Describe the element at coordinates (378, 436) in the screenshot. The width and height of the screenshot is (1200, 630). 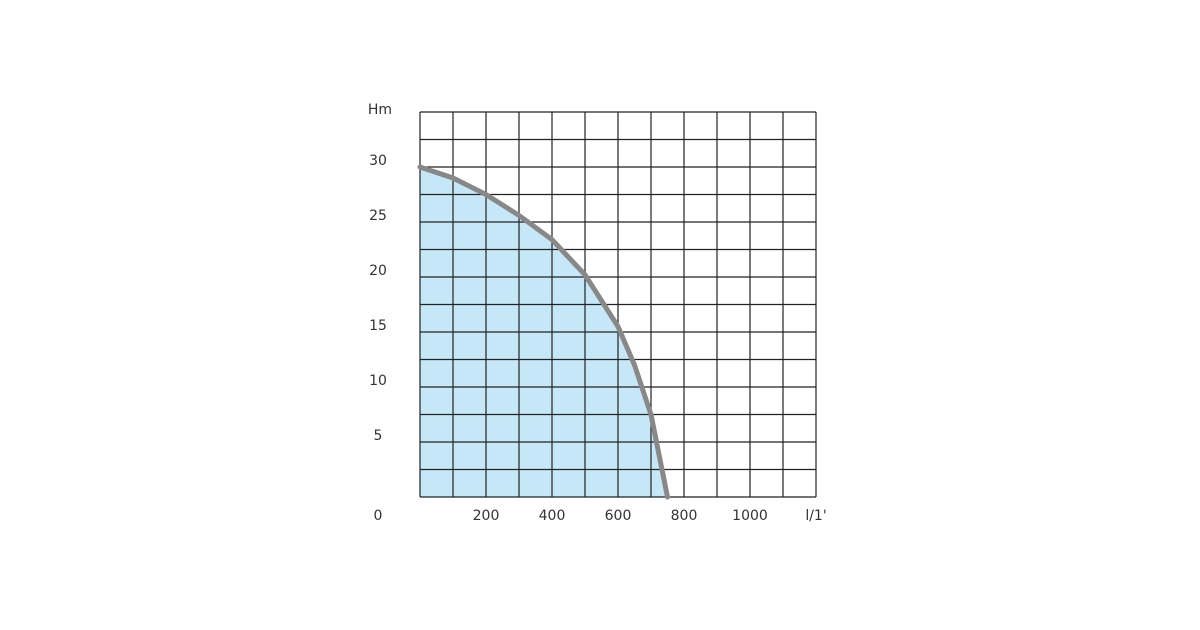
I see `y-tick-label: 5` at that location.